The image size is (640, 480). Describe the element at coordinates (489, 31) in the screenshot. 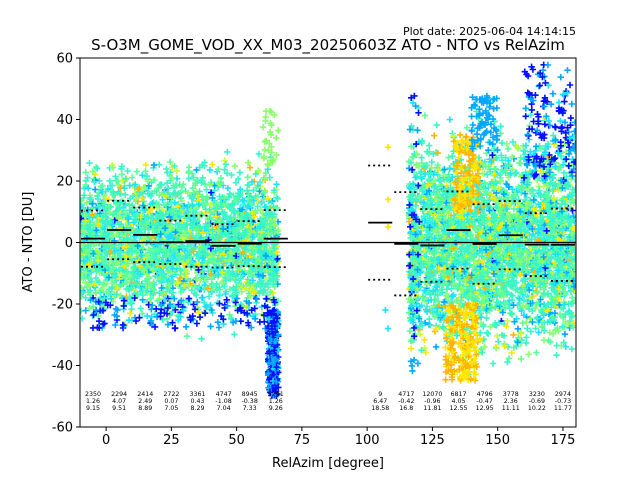

I see `plot-date: Plot date: 2025-06-04 14:14:15` at that location.